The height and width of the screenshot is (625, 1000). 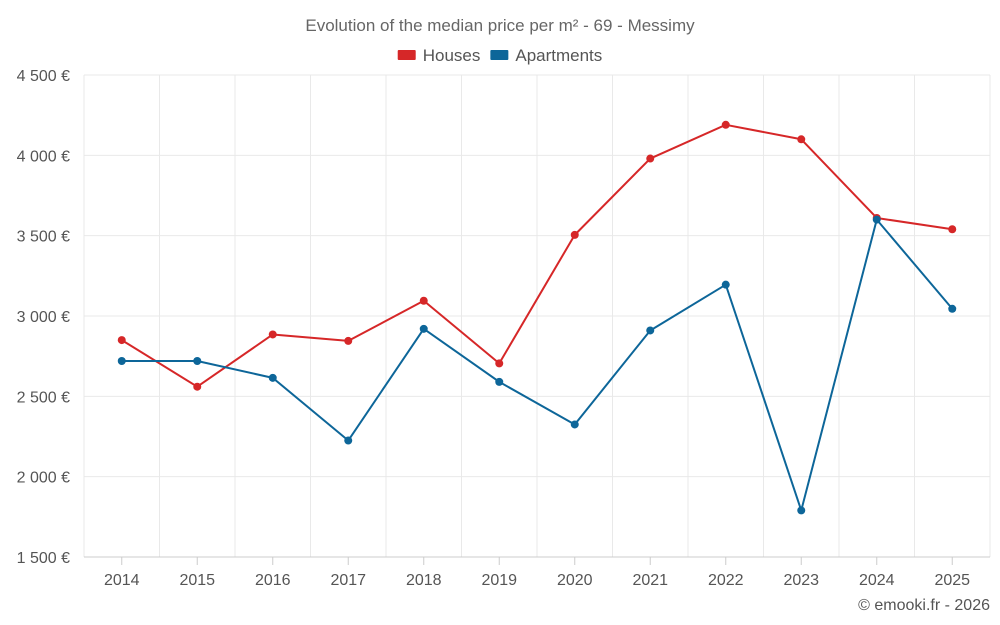 I want to click on x-tick-label: 2019, so click(x=499, y=580).